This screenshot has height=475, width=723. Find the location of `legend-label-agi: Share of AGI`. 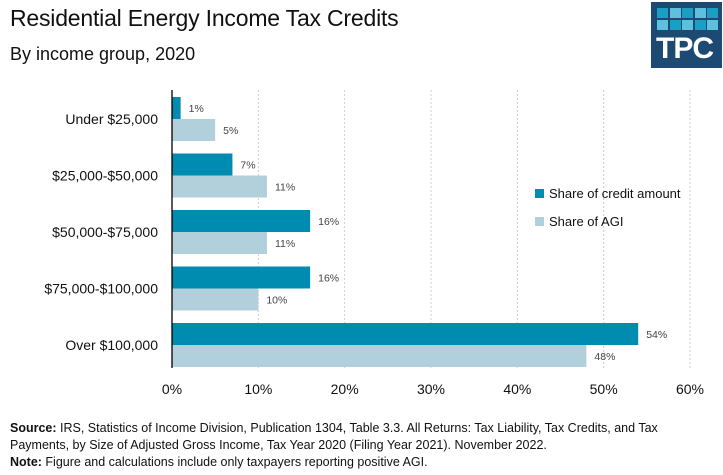

legend-label-agi: Share of AGI is located at coordinates (586, 221).